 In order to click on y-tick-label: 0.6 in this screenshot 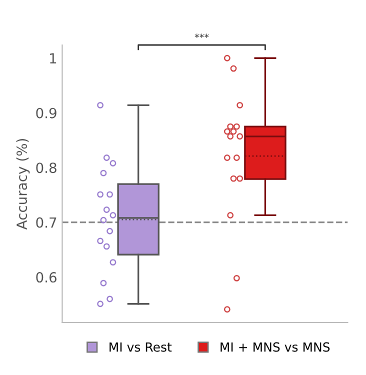, I will do `click(46, 277)`.